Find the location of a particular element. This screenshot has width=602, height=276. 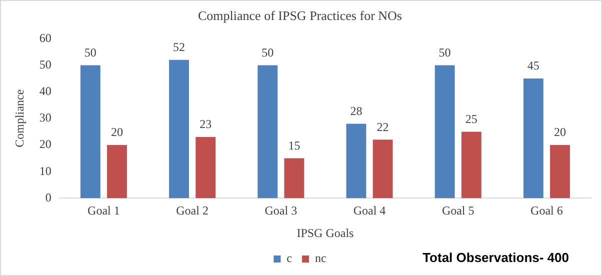

data-label: 45 is located at coordinates (533, 65).